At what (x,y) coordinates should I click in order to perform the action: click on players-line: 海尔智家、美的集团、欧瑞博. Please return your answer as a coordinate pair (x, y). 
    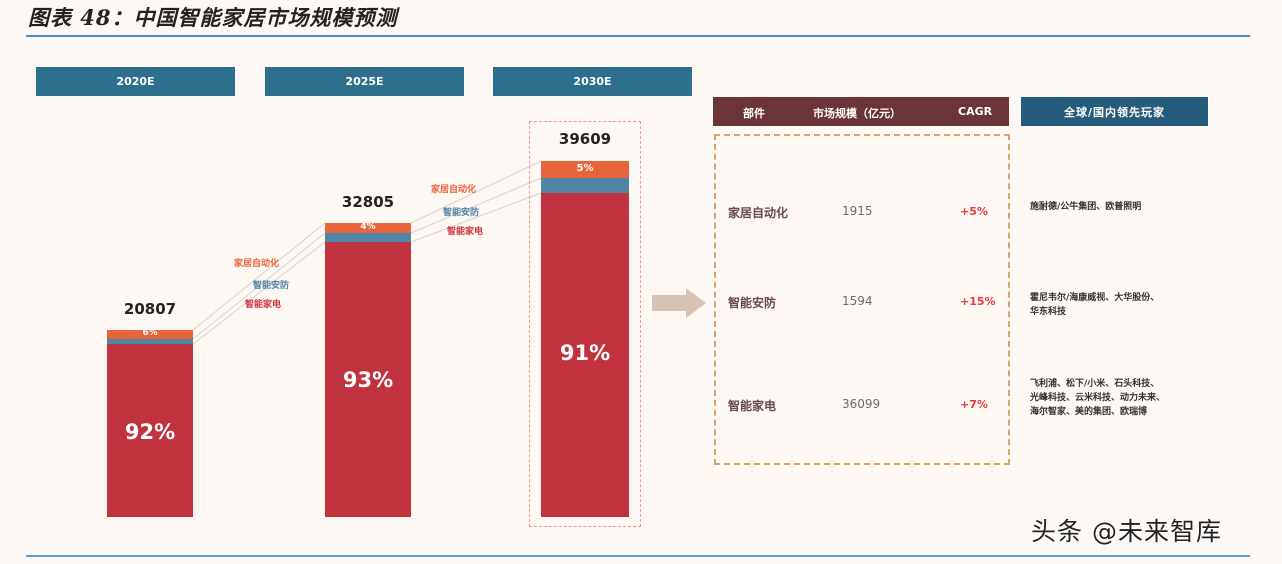
    Looking at the image, I should click on (1089, 412).